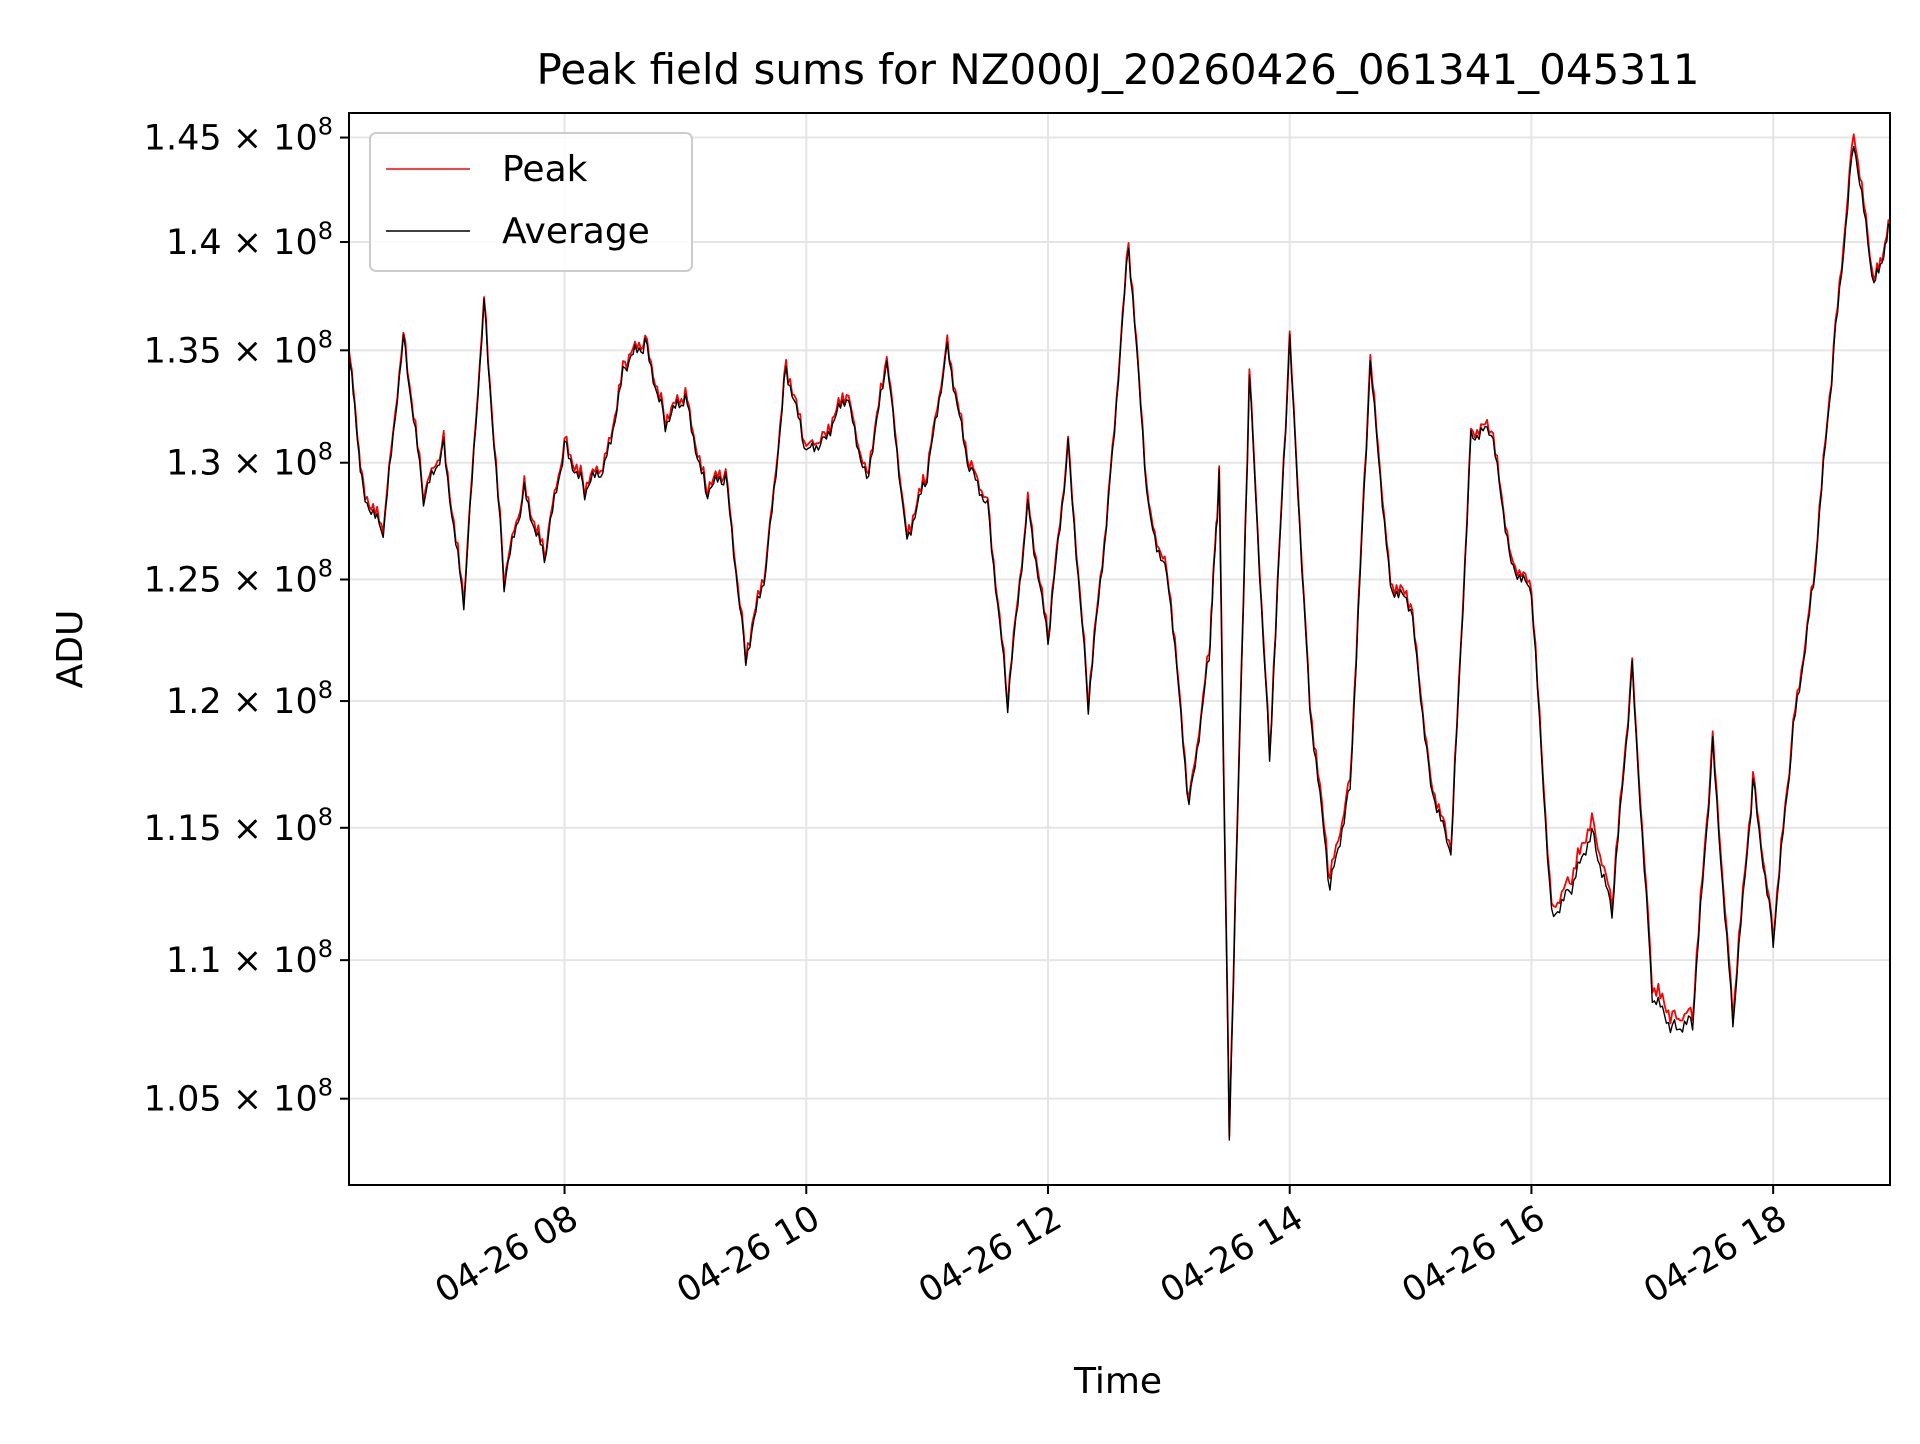 This screenshot has height=1444, width=1920. I want to click on y-tick-label: 1.05 × 108, so click(238, 1097).